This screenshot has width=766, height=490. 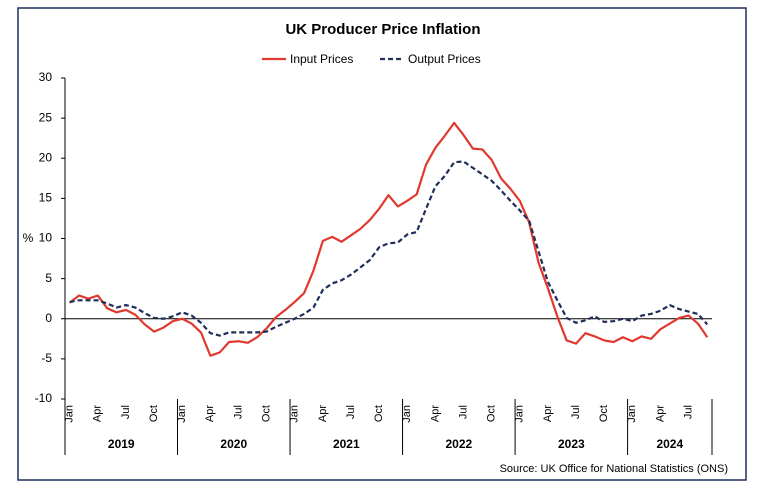 I want to click on y-tick-label: 25, so click(x=46, y=117).